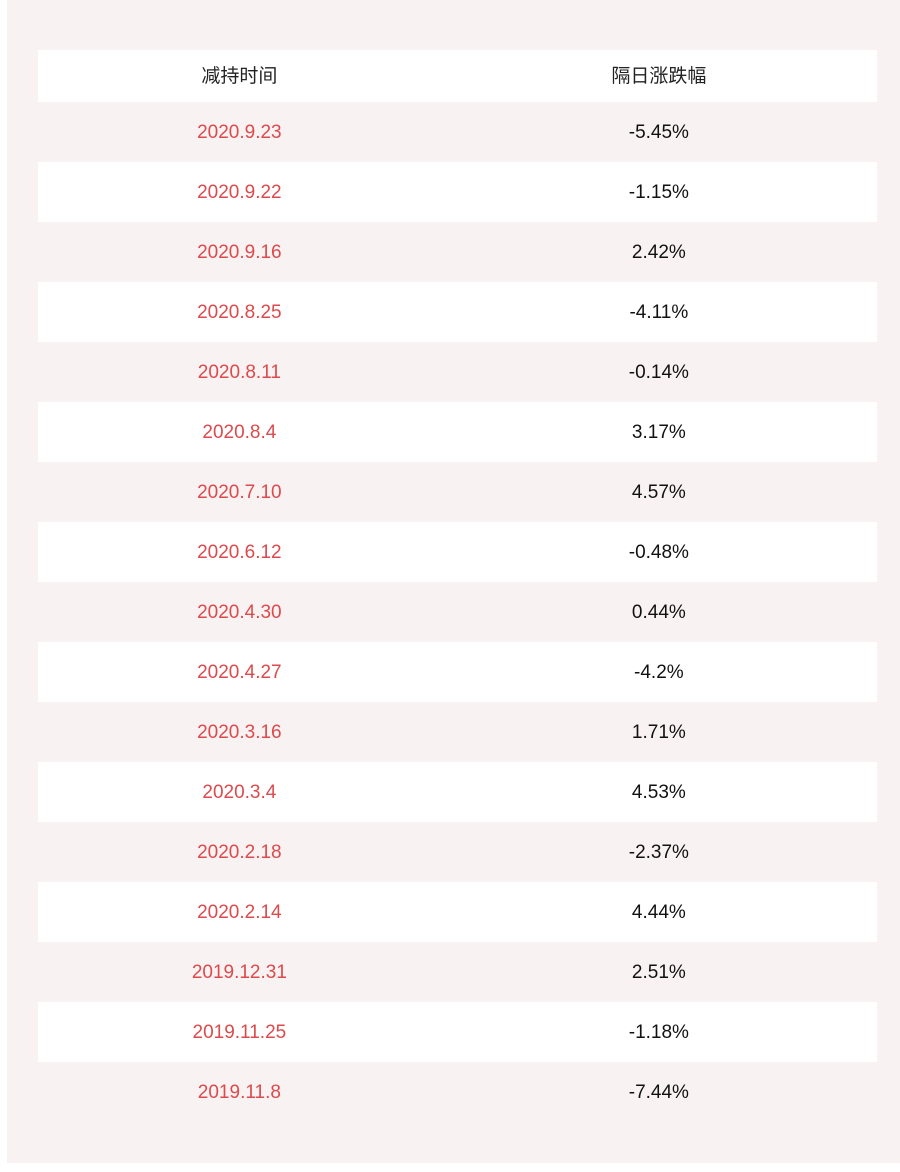  I want to click on table-row: 2020.4.30 0.44%, so click(457, 612).